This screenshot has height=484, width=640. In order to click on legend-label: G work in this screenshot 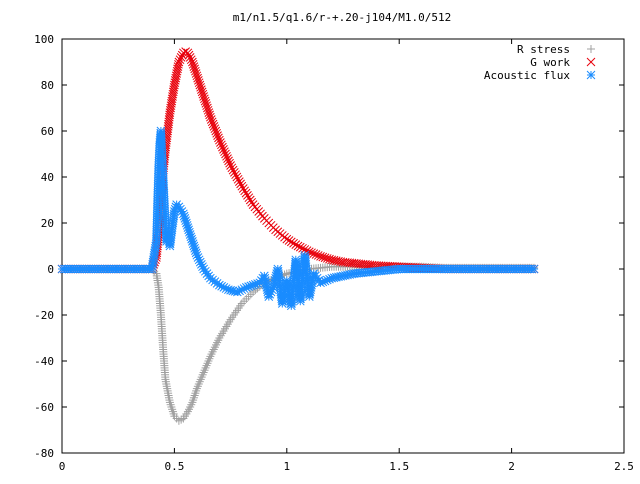, I will do `click(550, 62)`.